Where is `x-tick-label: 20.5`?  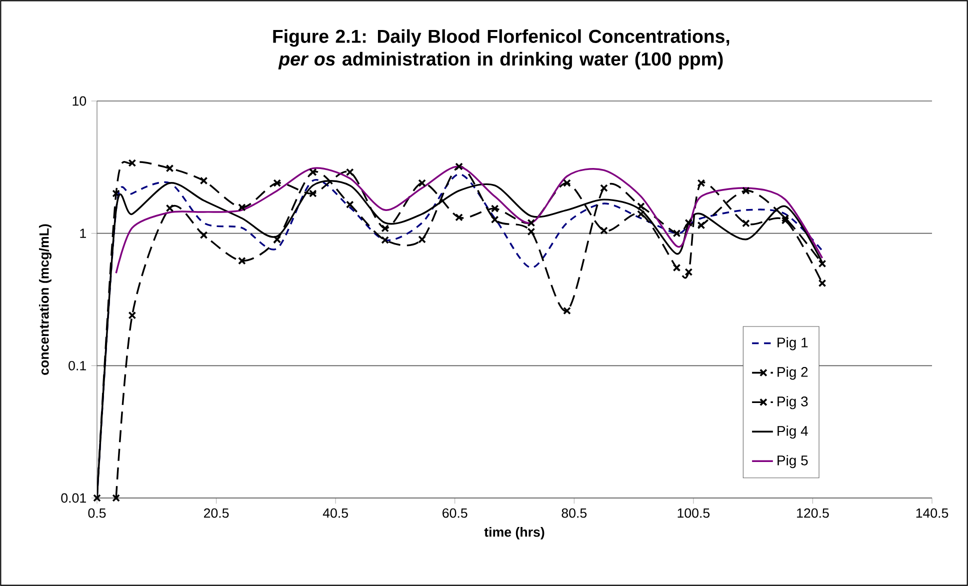 x-tick-label: 20.5 is located at coordinates (216, 513).